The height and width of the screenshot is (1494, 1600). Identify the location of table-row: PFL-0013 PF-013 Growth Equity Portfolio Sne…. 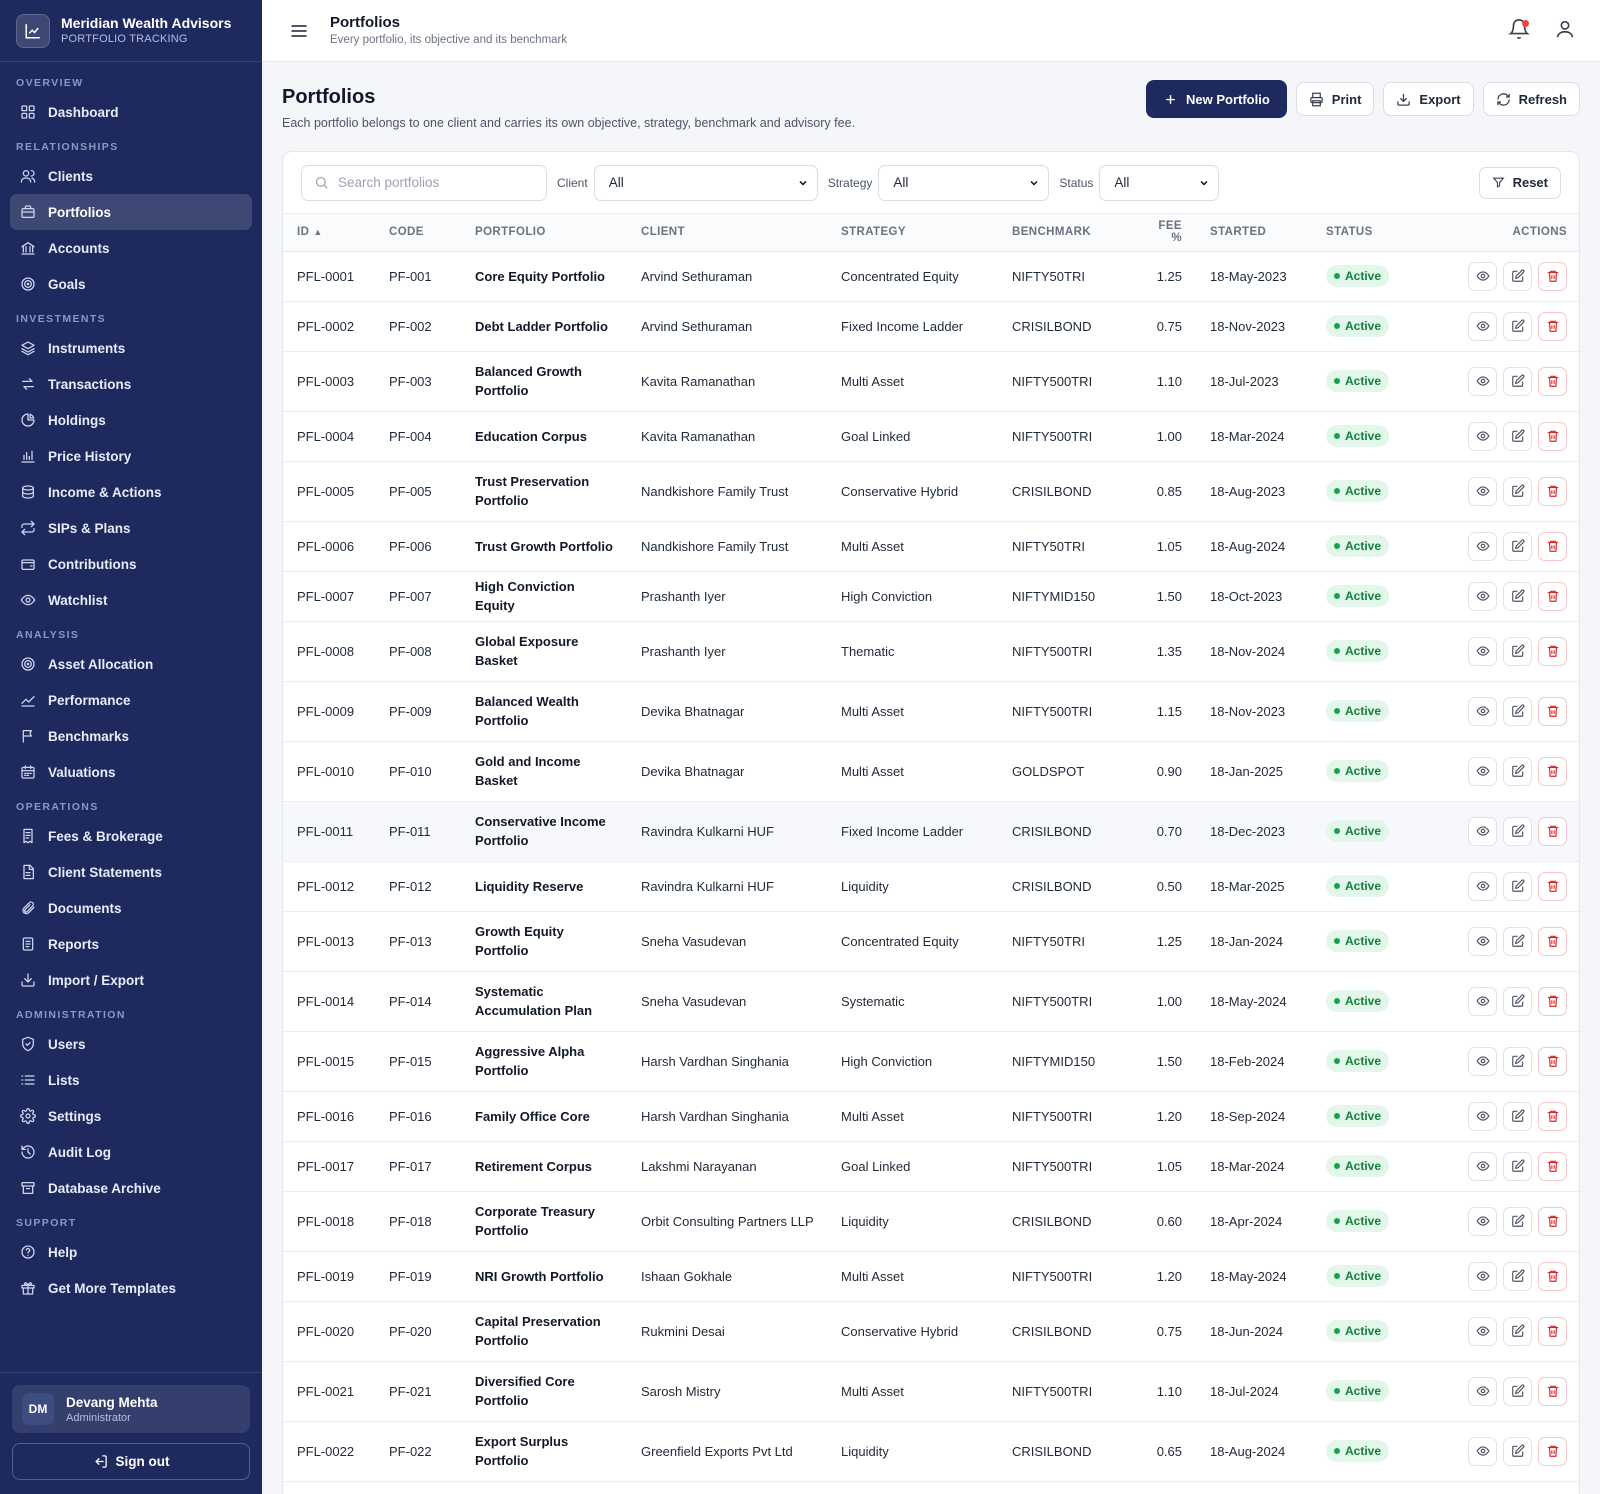
(931, 941).